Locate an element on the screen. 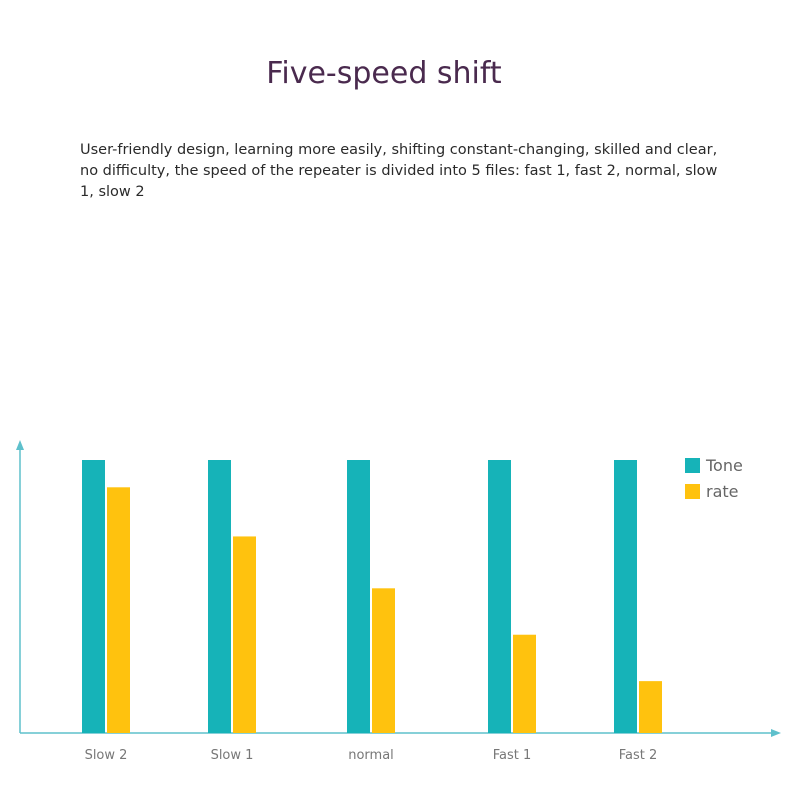 This screenshot has width=800, height=800. chart-legend: Tone rate is located at coordinates (714, 478).